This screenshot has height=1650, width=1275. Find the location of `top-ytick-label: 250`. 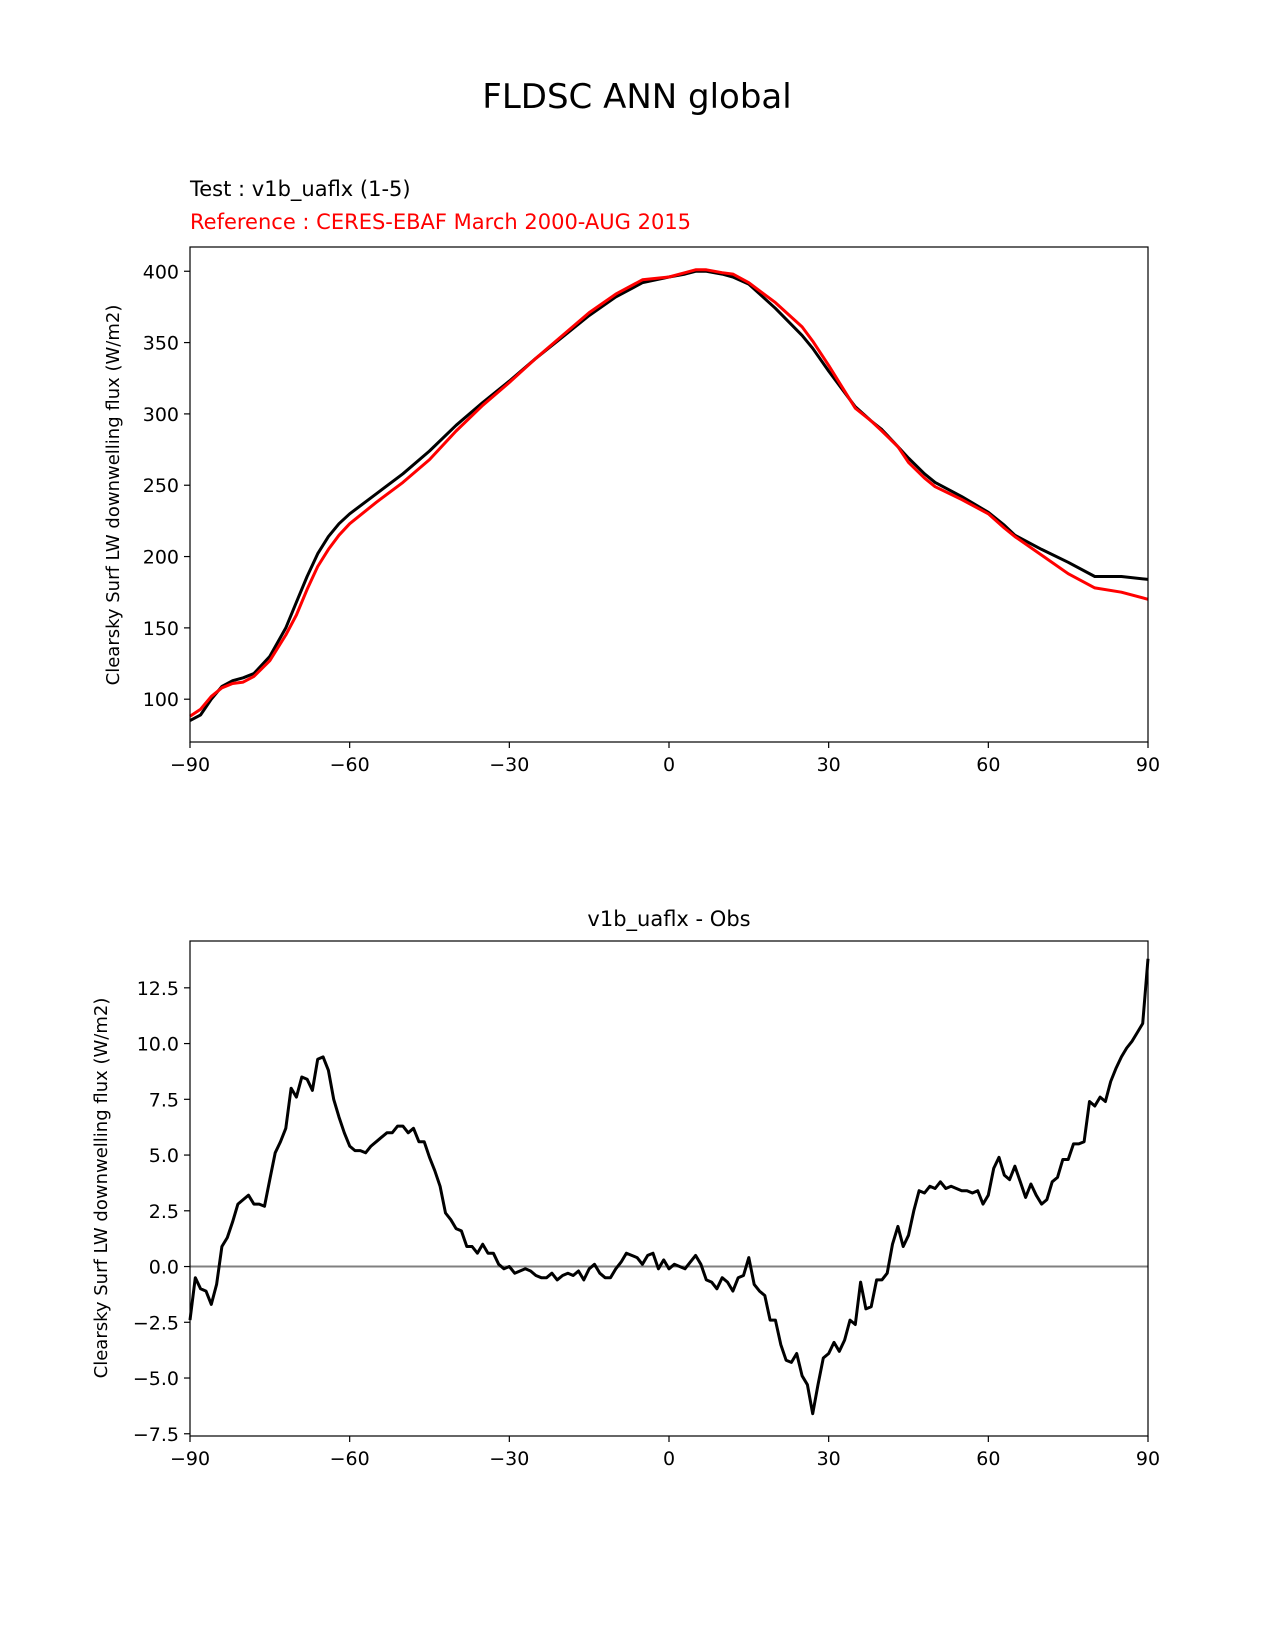

top-ytick-label: 250 is located at coordinates (161, 486).